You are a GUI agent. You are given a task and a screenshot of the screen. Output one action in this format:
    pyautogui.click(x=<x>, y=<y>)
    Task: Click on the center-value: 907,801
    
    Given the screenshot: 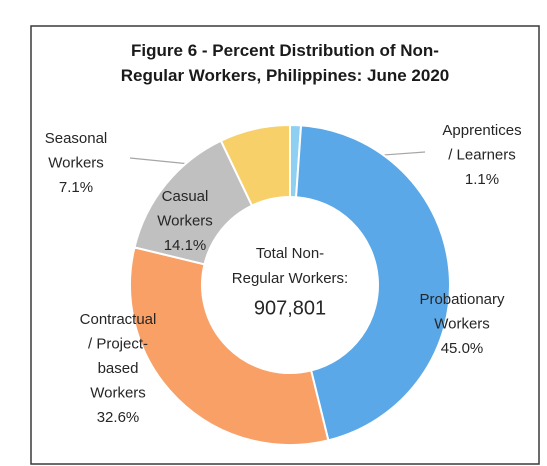 What is the action you would take?
    pyautogui.click(x=290, y=308)
    